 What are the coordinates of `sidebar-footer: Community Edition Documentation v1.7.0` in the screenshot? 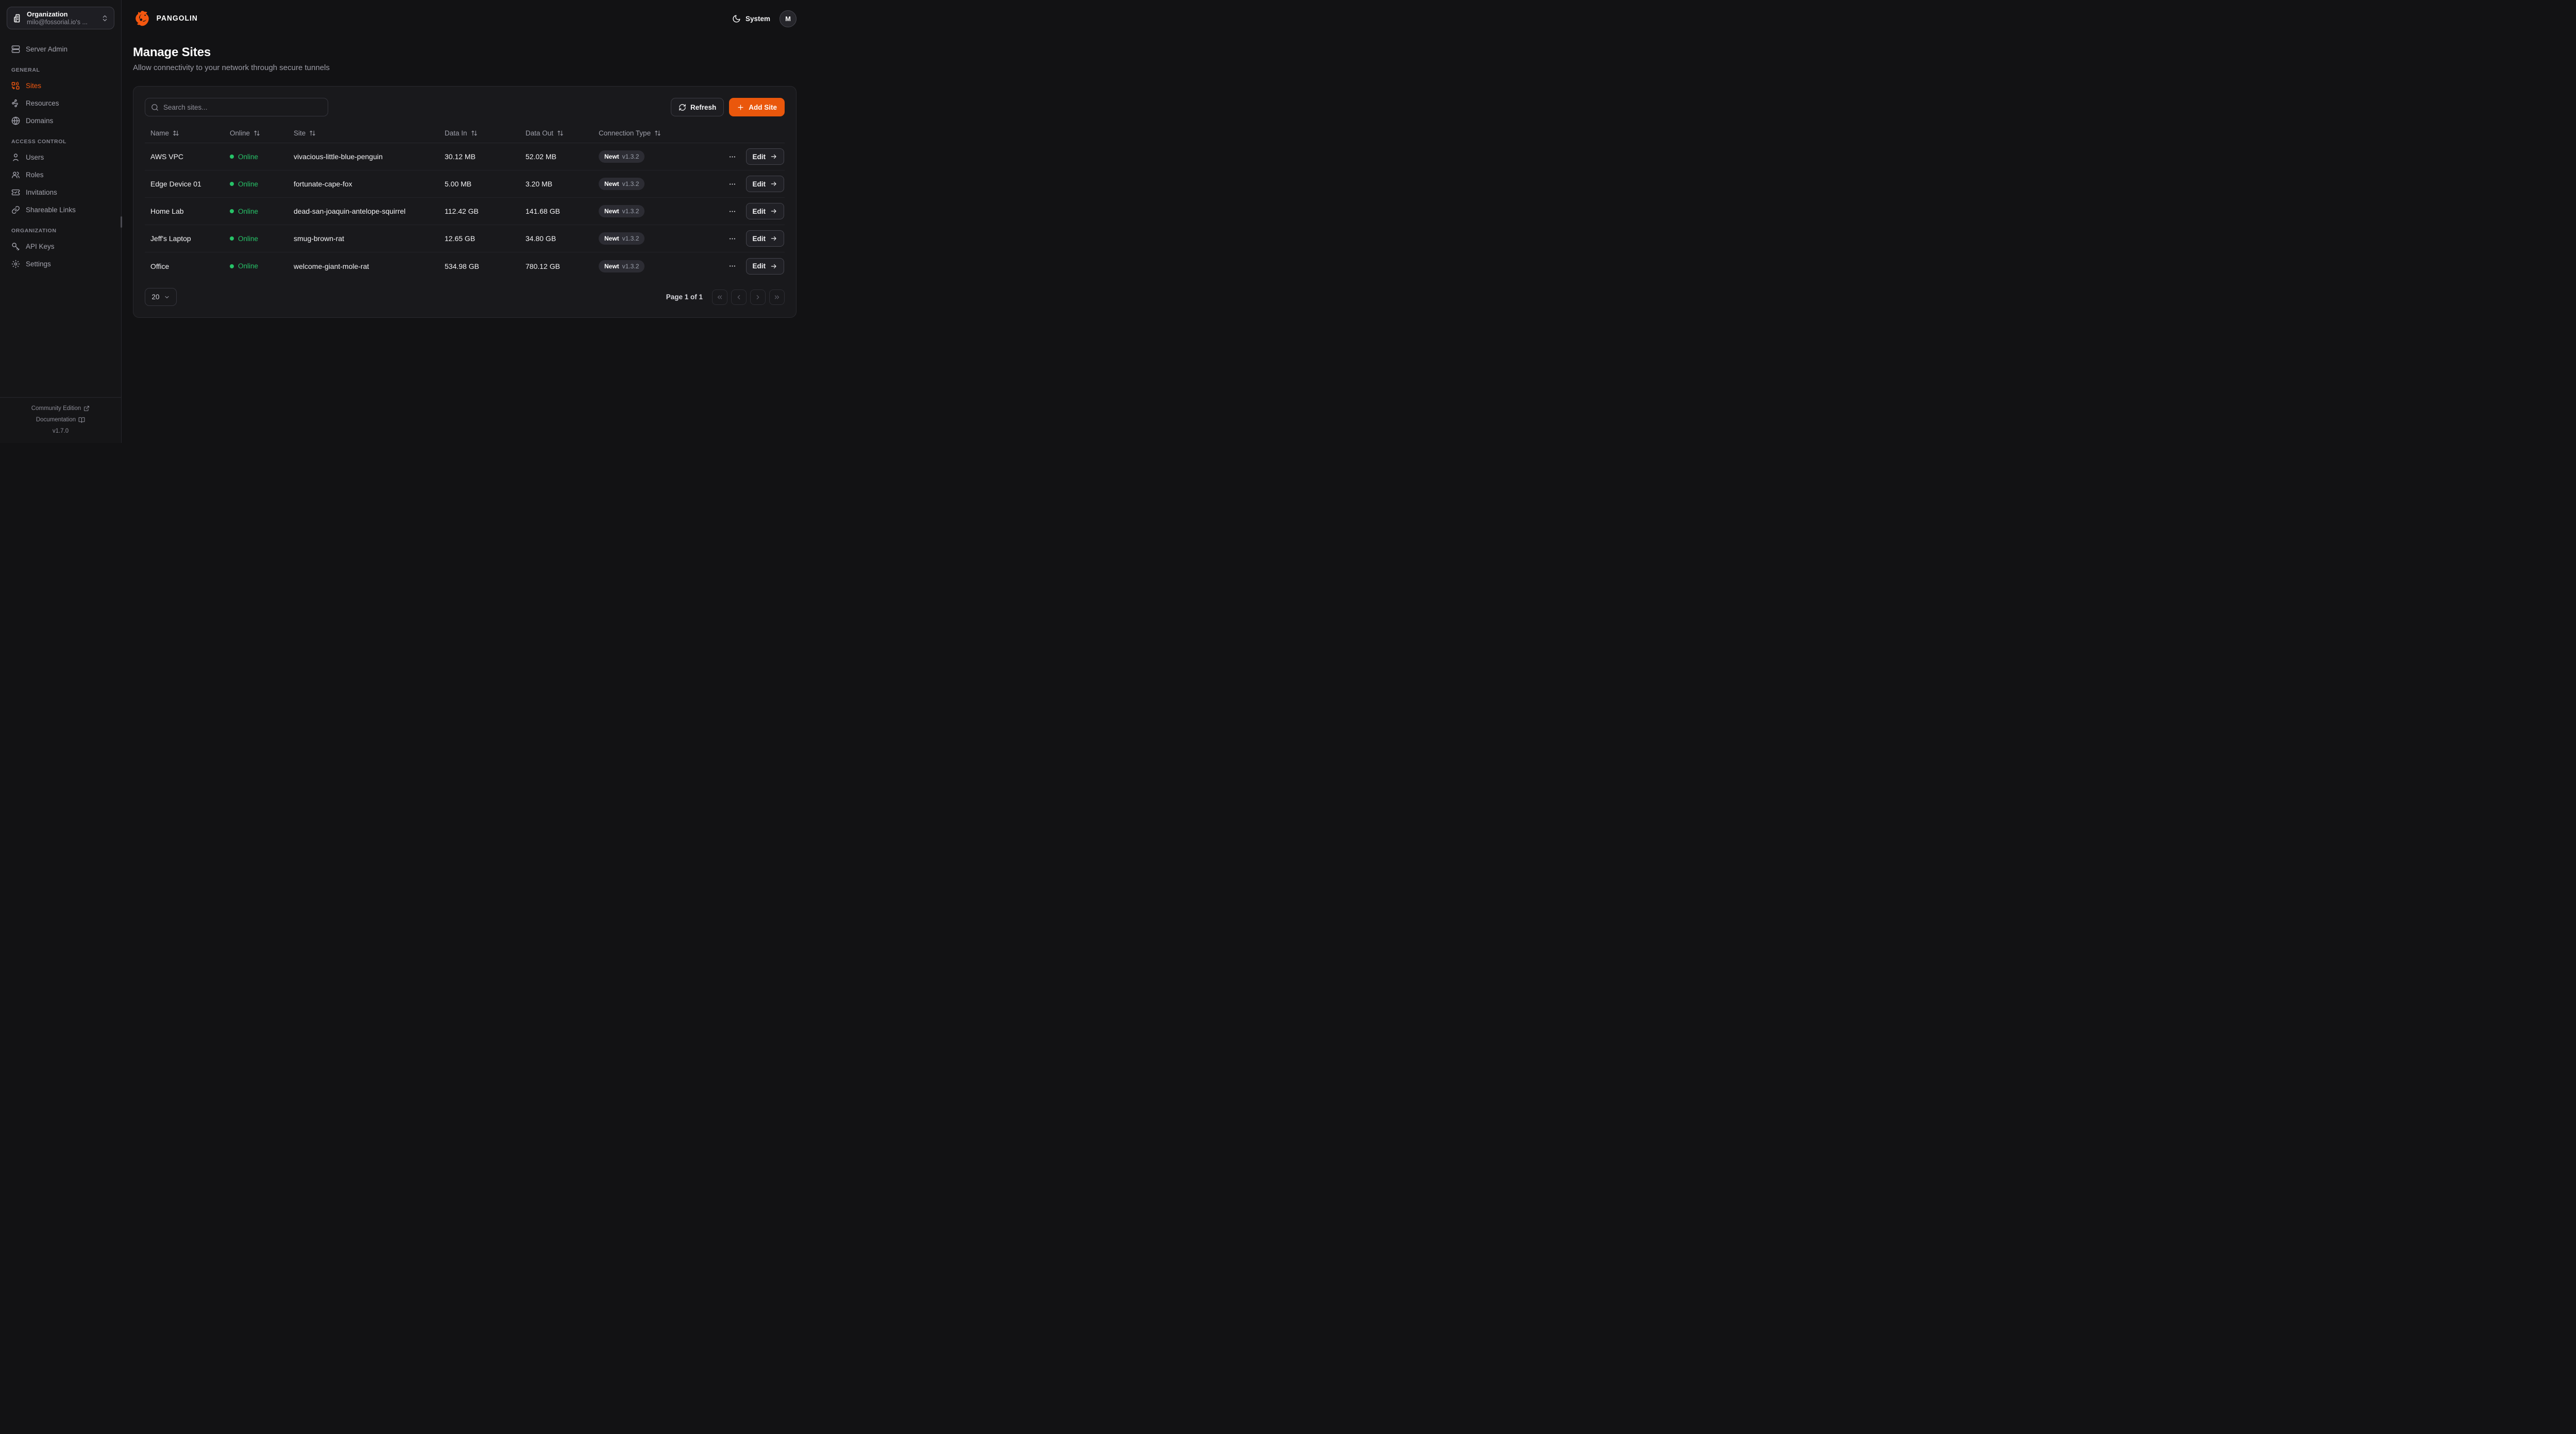 It's located at (60, 420).